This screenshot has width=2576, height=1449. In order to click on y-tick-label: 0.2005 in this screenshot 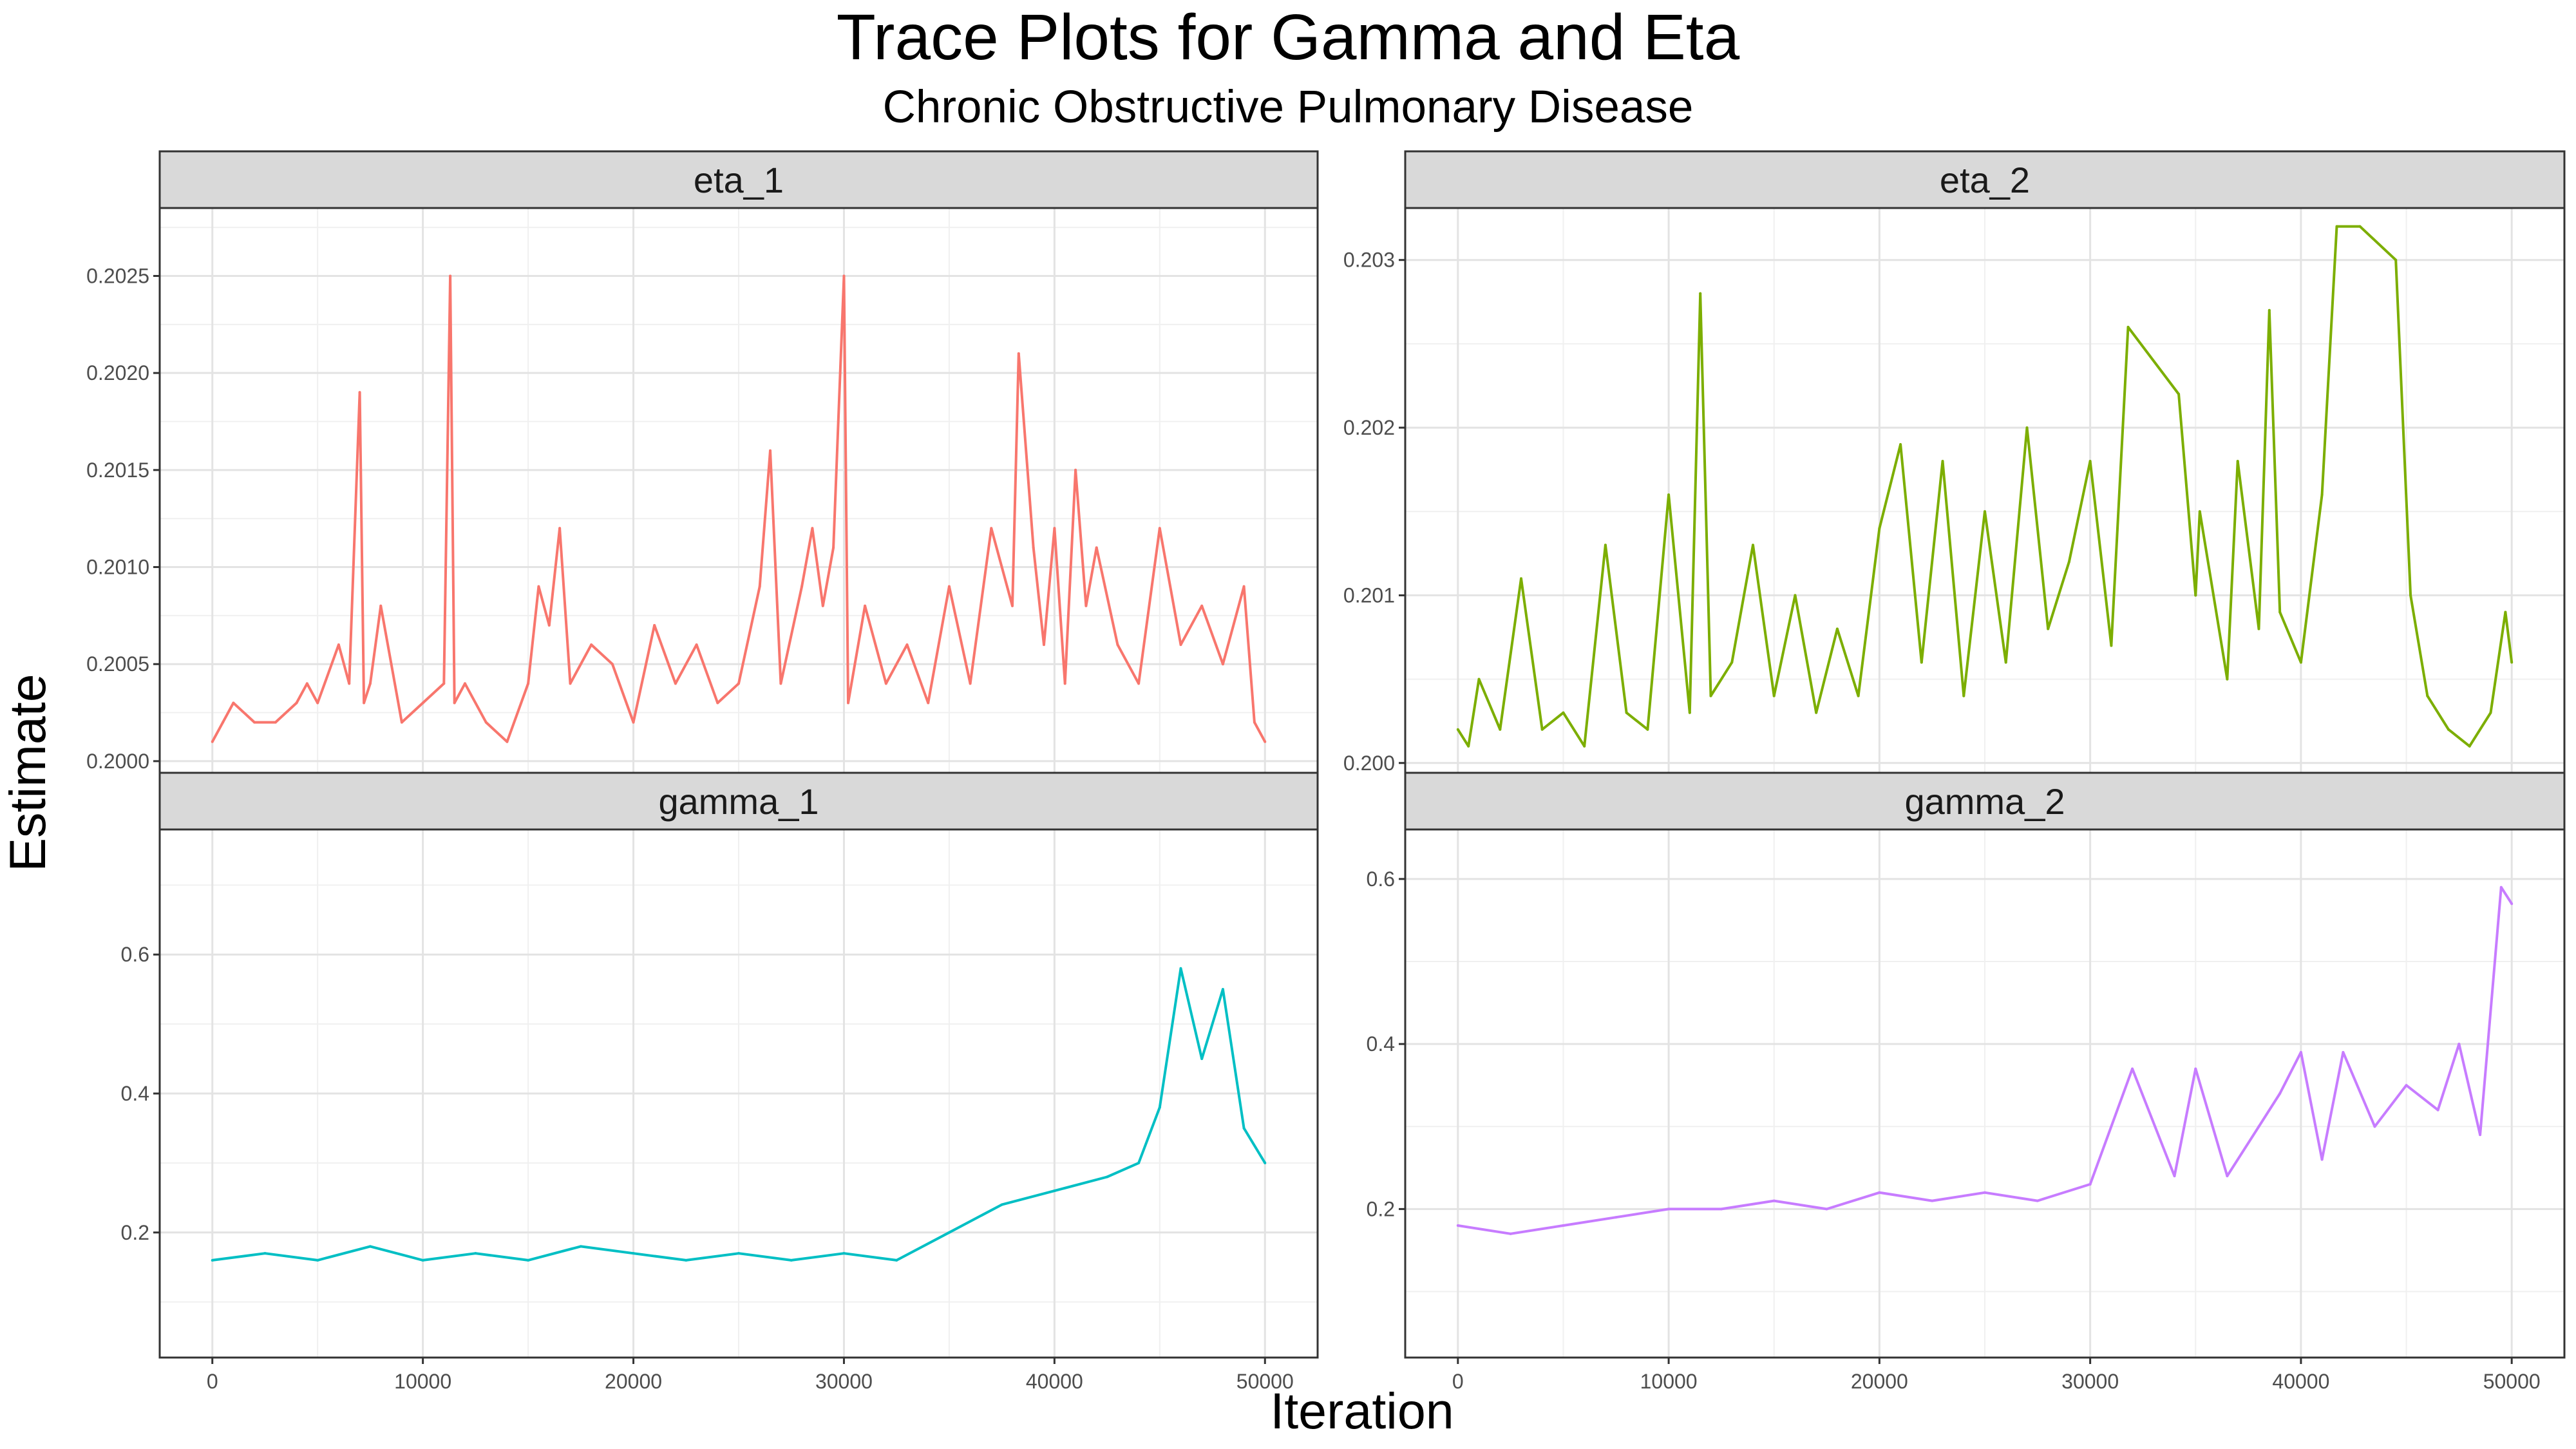, I will do `click(117, 664)`.